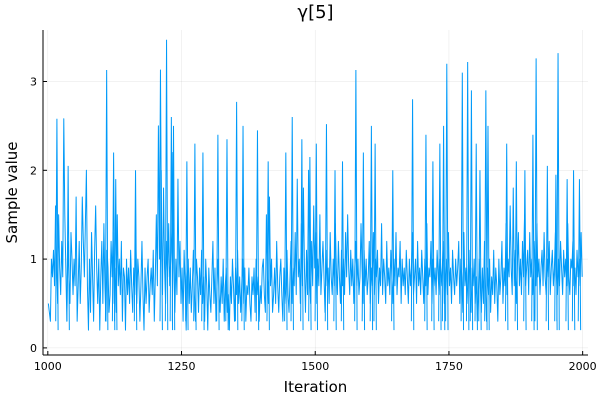  I want to click on y-tick-label: 2, so click(33, 170).